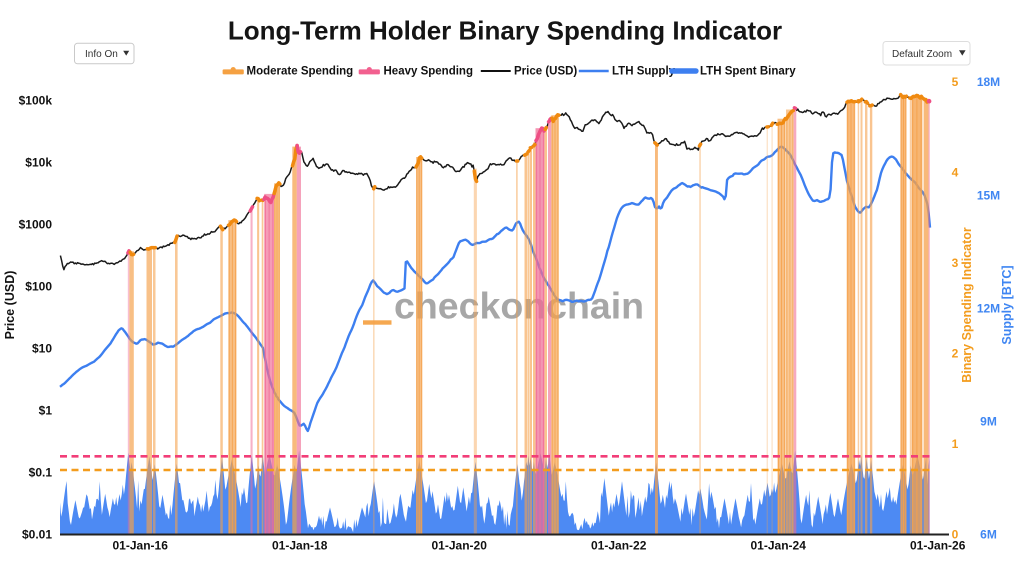 This screenshot has width=1024, height=585. What do you see at coordinates (955, 173) in the screenshot?
I see `svg-text: 4` at bounding box center [955, 173].